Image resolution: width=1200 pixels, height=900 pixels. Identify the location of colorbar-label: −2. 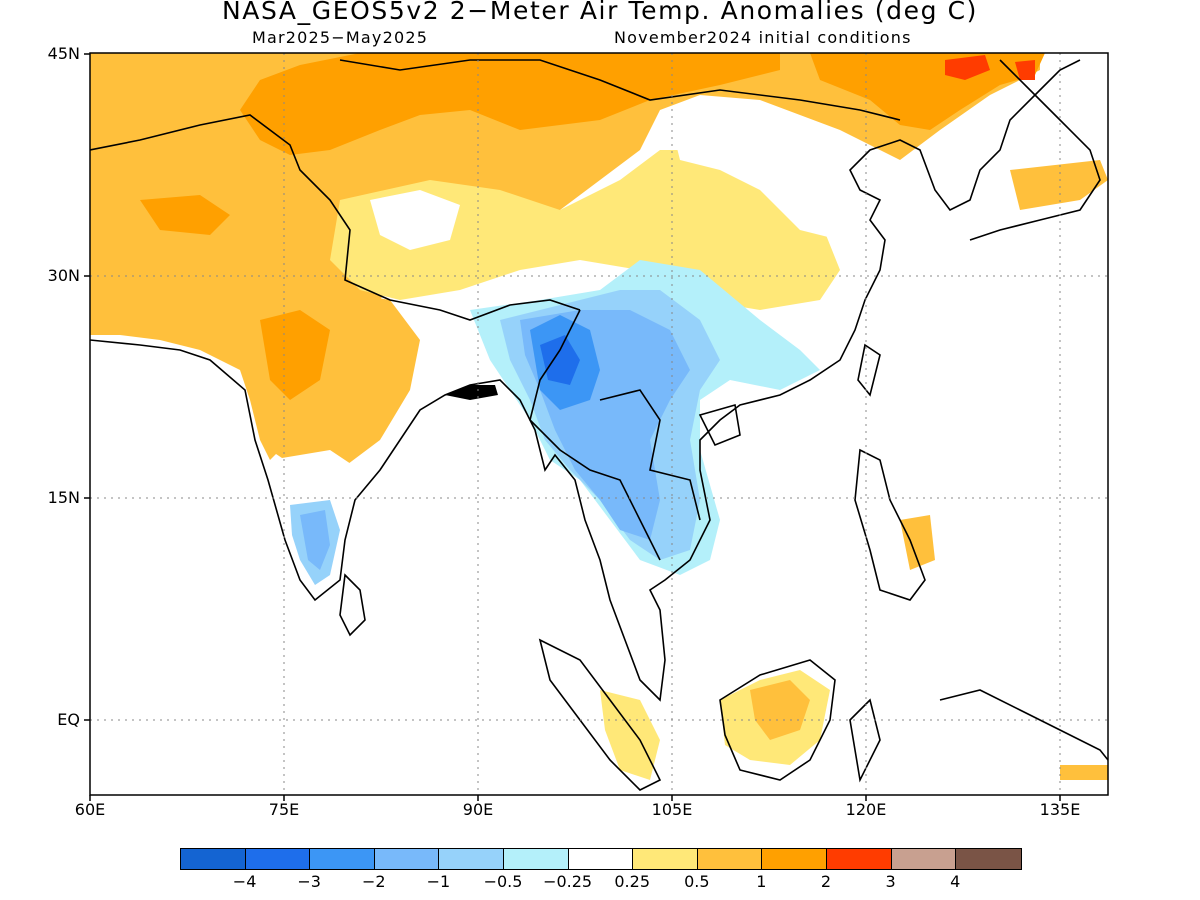
(374, 881).